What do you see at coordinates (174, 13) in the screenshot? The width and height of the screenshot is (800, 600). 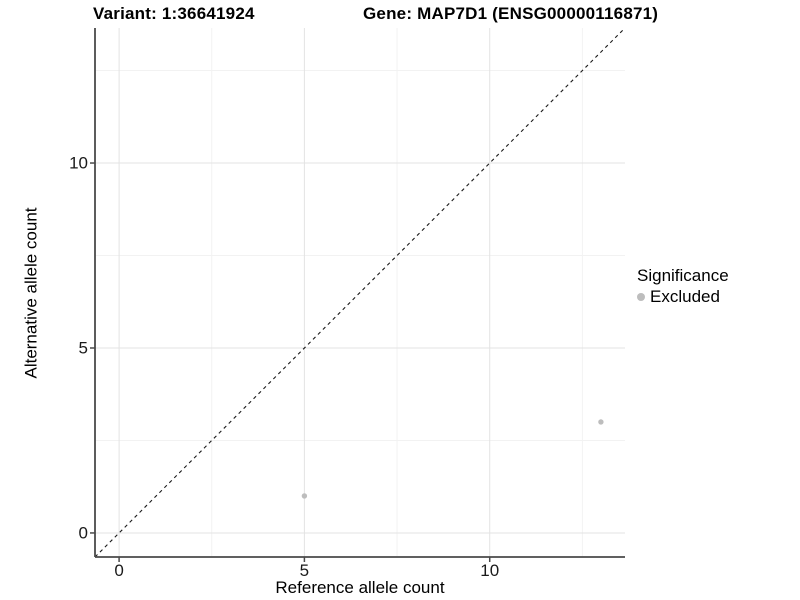 I see `variant-title: Variant: 1:36641924` at bounding box center [174, 13].